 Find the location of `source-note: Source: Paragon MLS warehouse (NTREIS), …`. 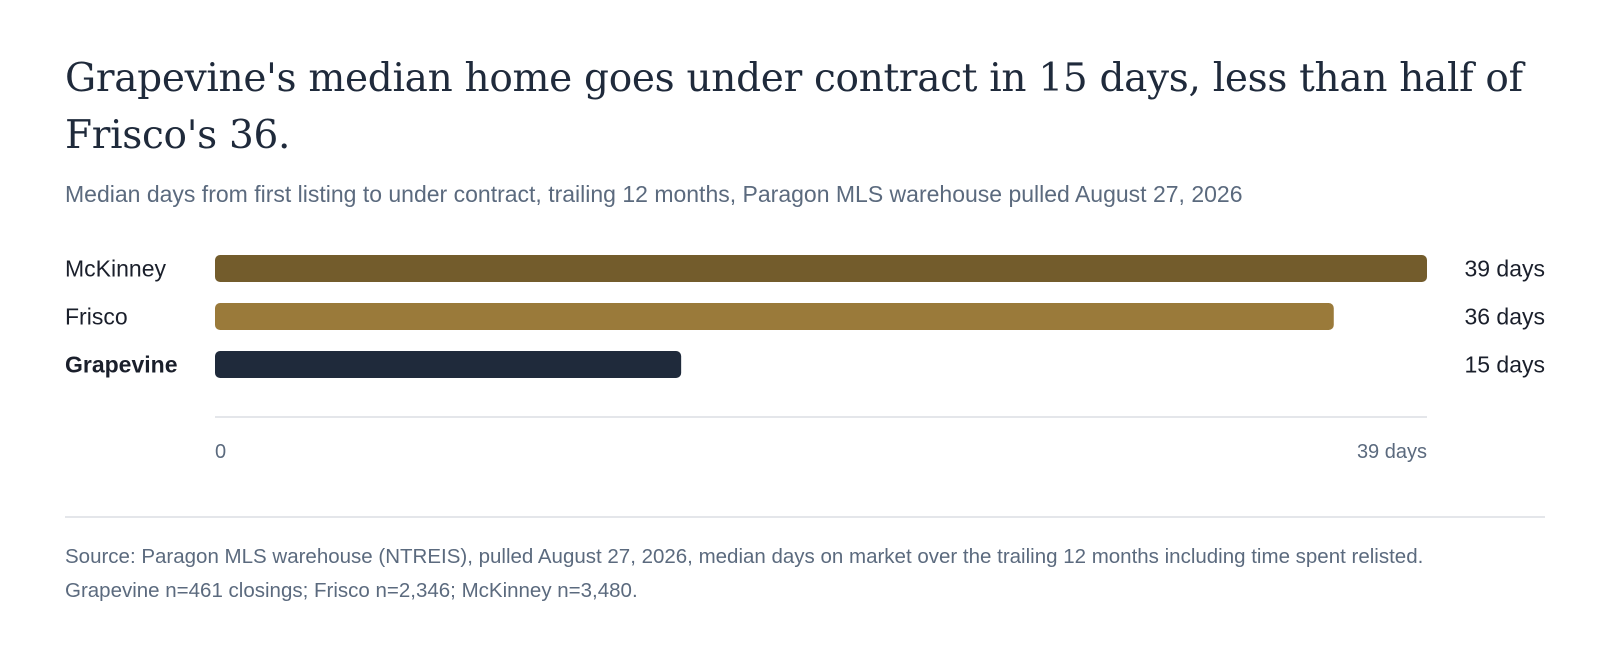

source-note: Source: Paragon MLS warehouse (NTREIS), … is located at coordinates (810, 574).